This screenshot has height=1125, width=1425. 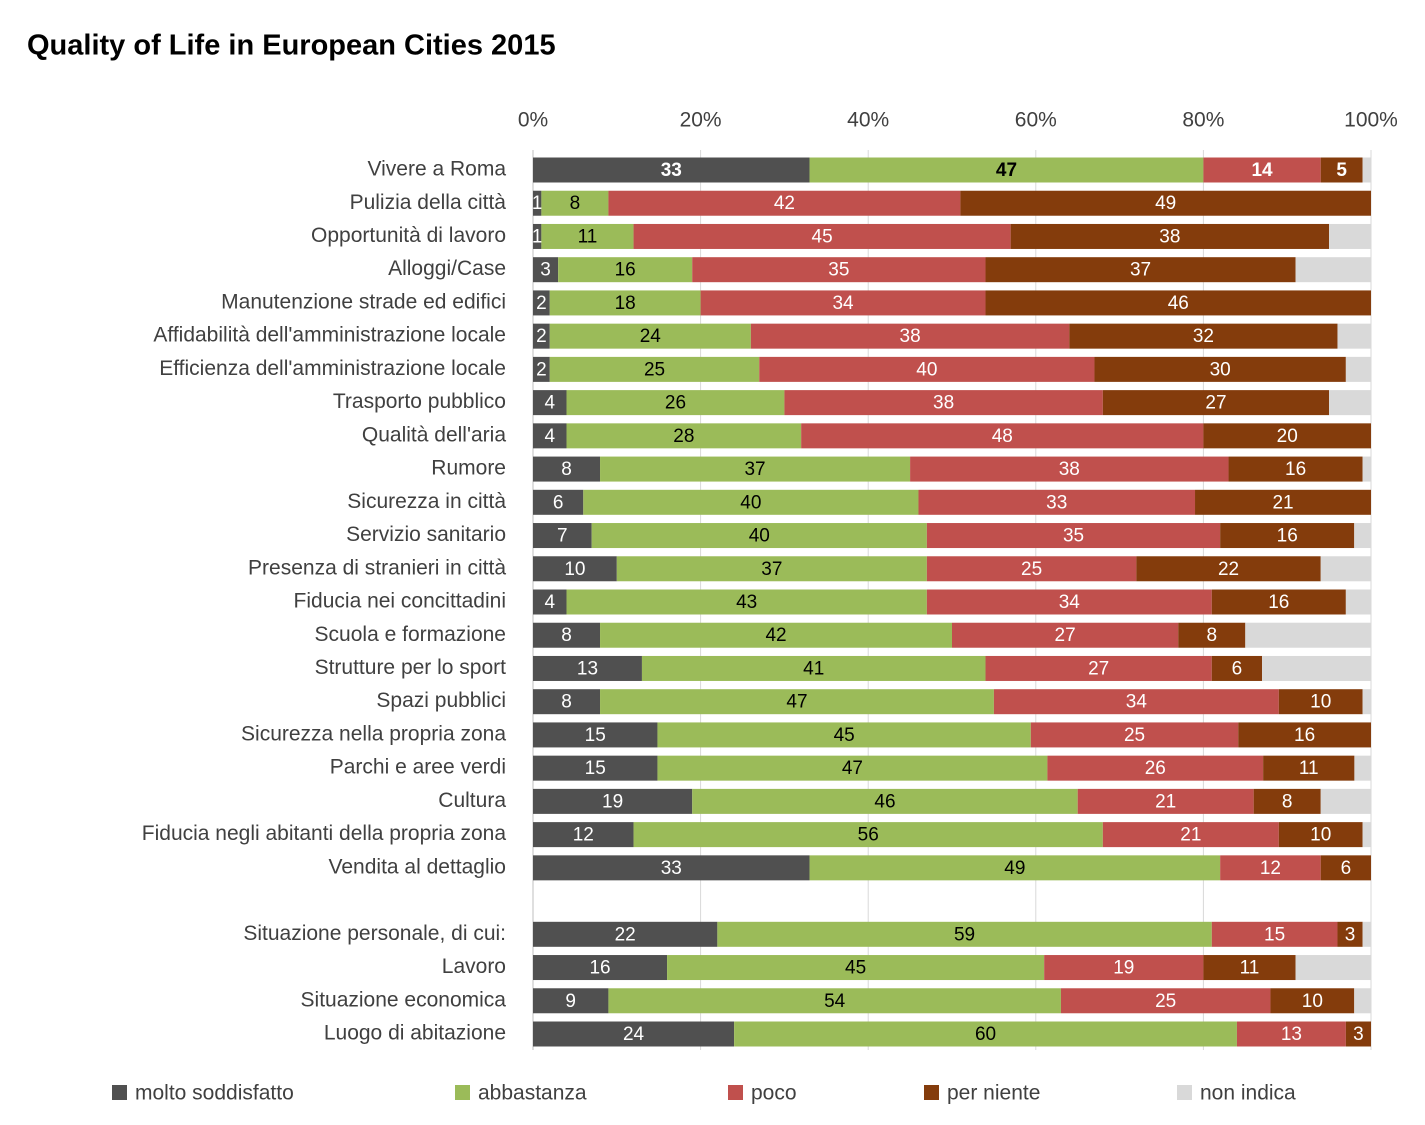 I want to click on data-label: 27, so click(x=1215, y=403).